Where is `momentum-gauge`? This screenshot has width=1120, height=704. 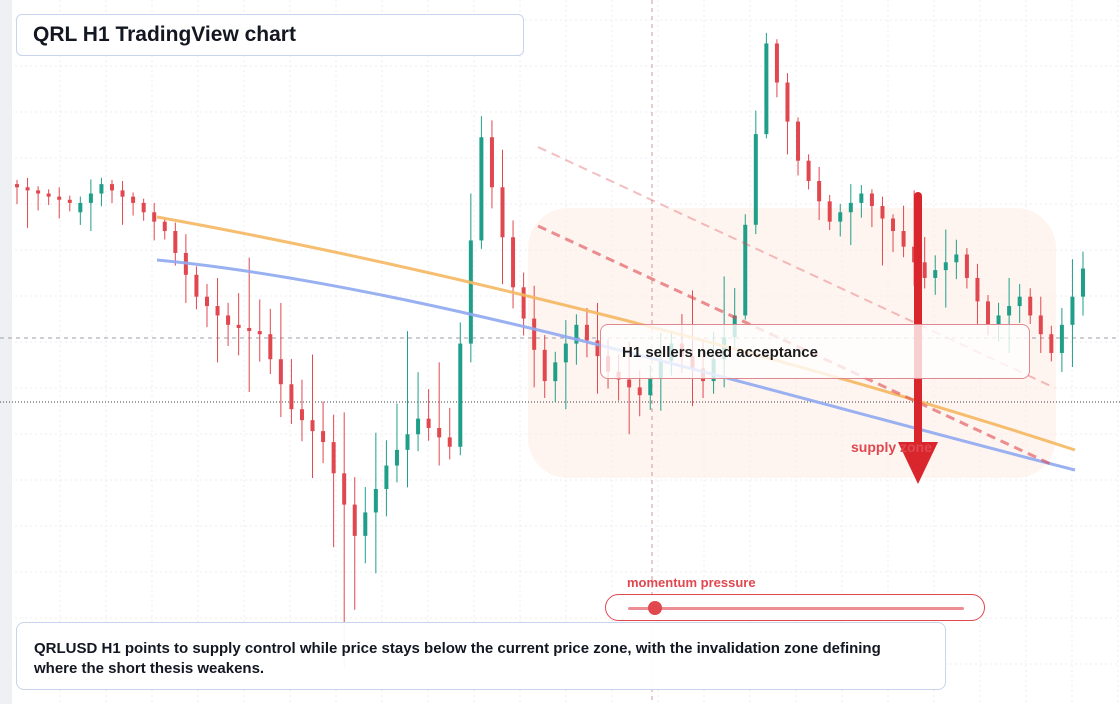 momentum-gauge is located at coordinates (795, 607).